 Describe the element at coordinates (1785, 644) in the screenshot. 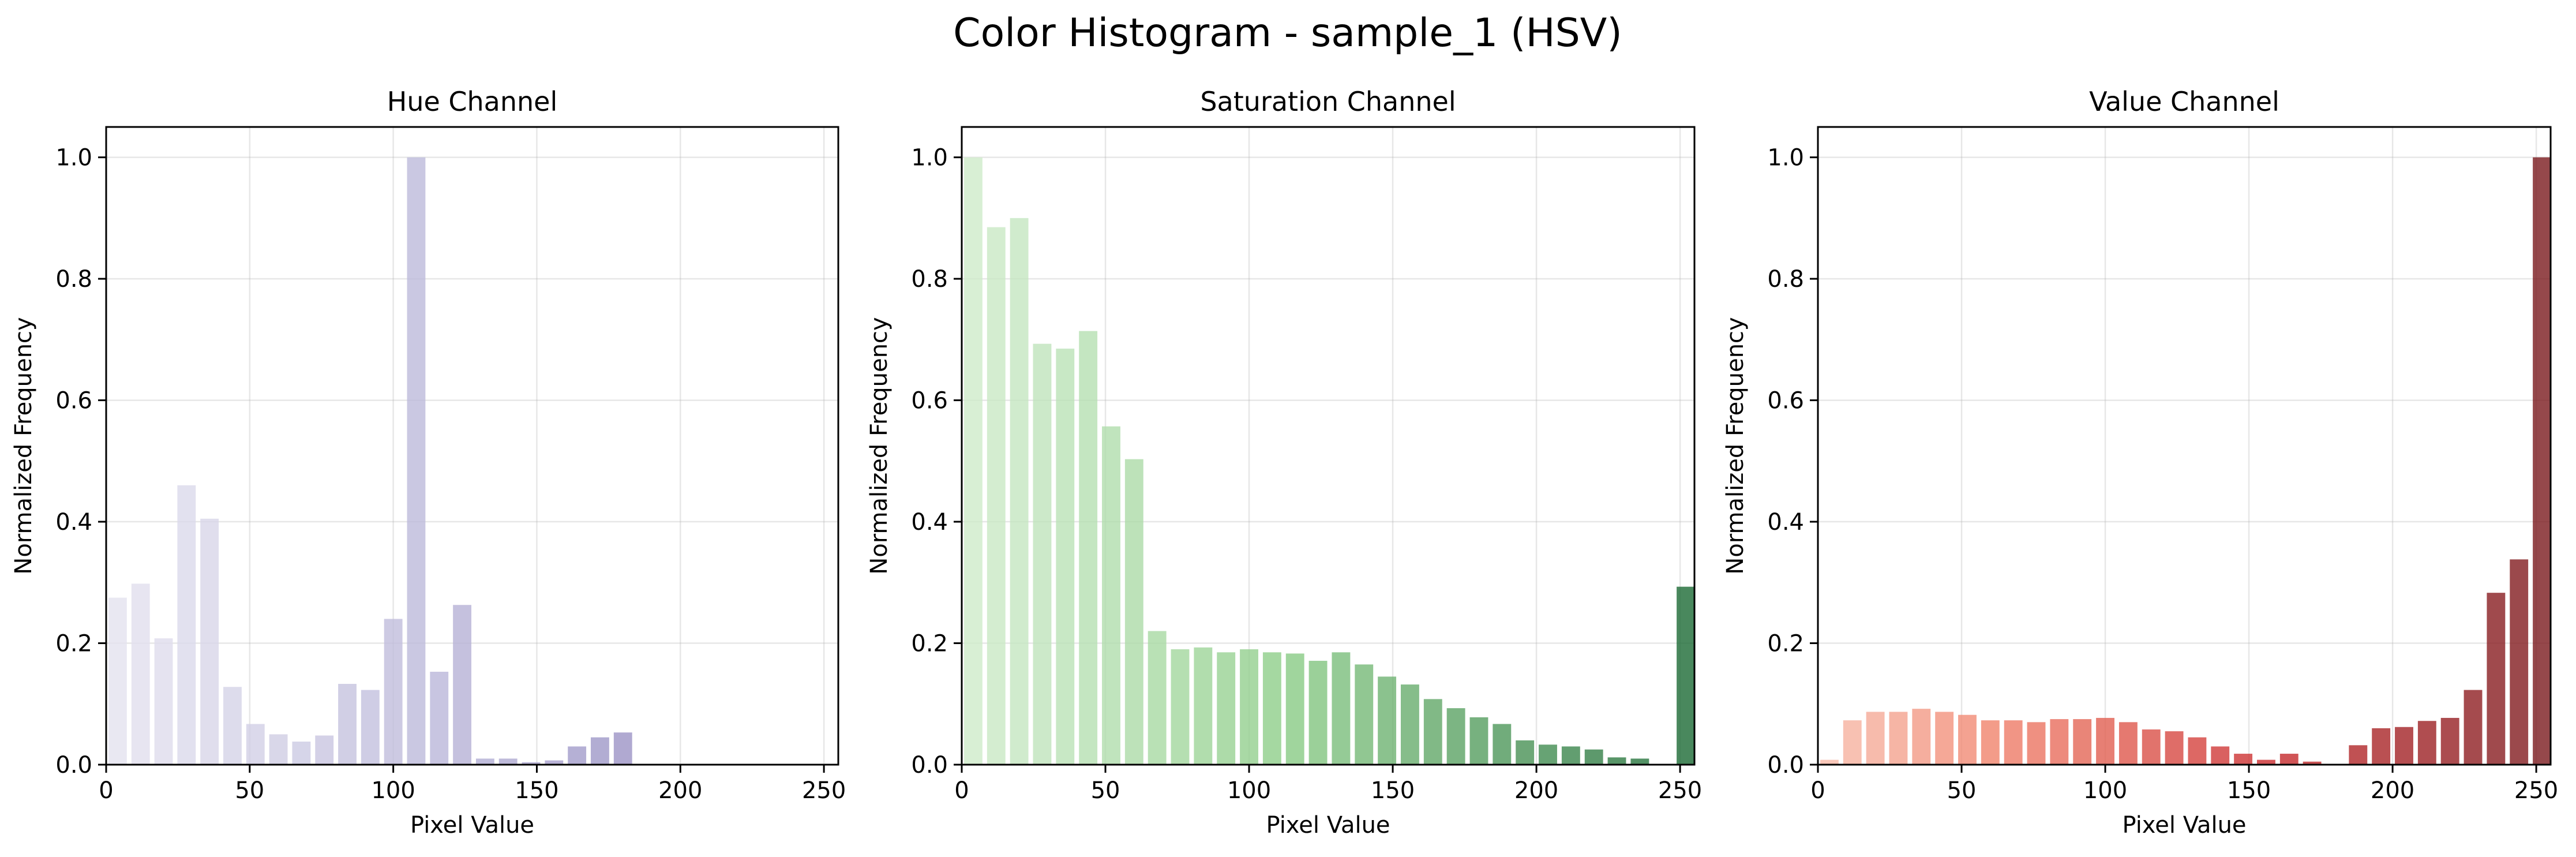

I see `y-tick-label: 0.2` at that location.